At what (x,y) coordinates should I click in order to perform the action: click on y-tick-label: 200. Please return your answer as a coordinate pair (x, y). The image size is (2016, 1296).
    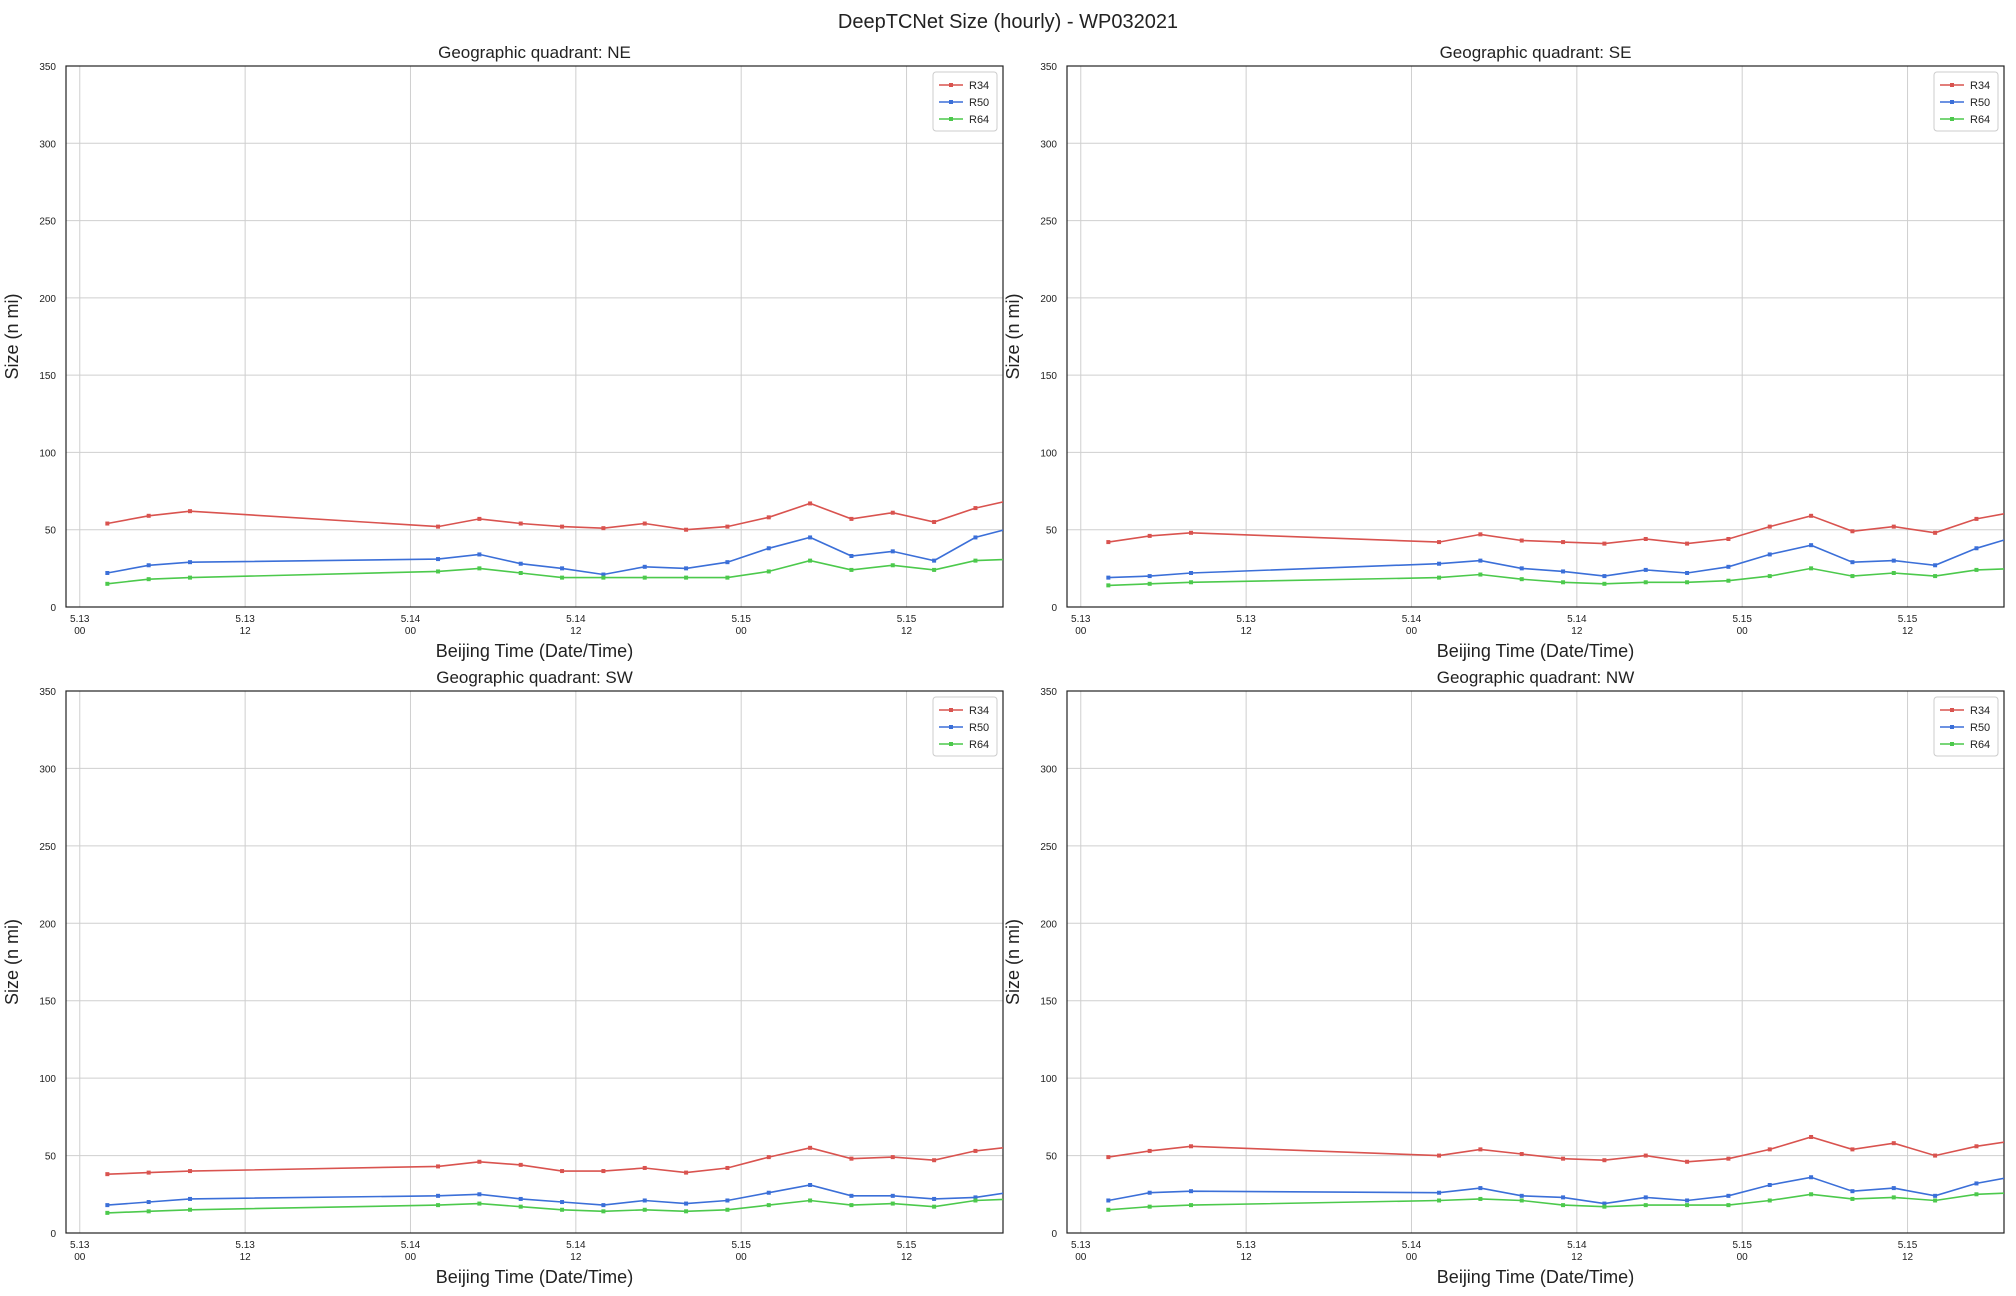
    Looking at the image, I should click on (1048, 299).